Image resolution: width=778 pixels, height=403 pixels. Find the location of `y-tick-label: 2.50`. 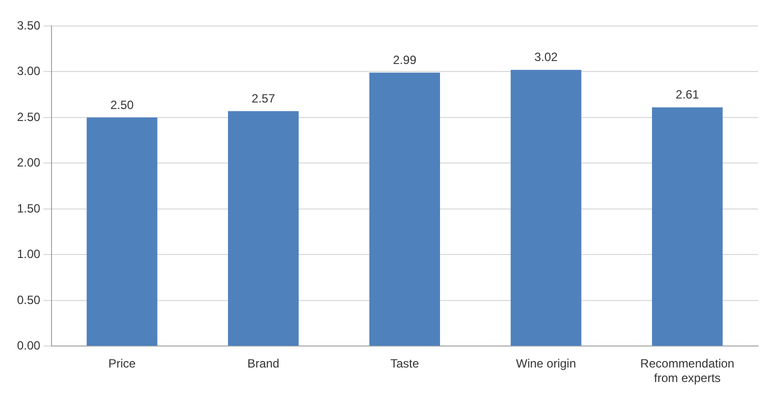

y-tick-label: 2.50 is located at coordinates (28, 117).